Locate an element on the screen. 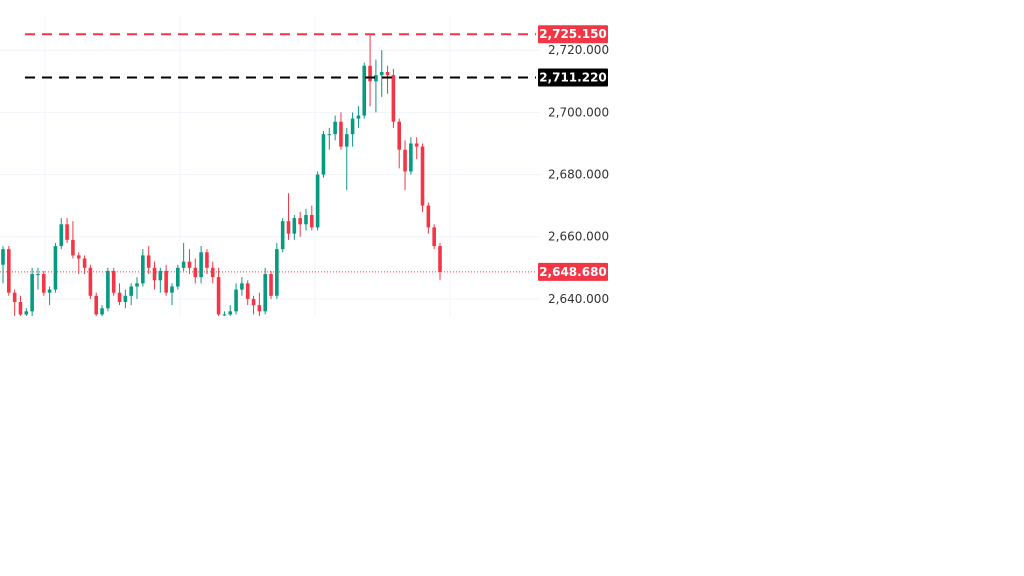  level-badge-black: 2,711.220 is located at coordinates (573, 77).